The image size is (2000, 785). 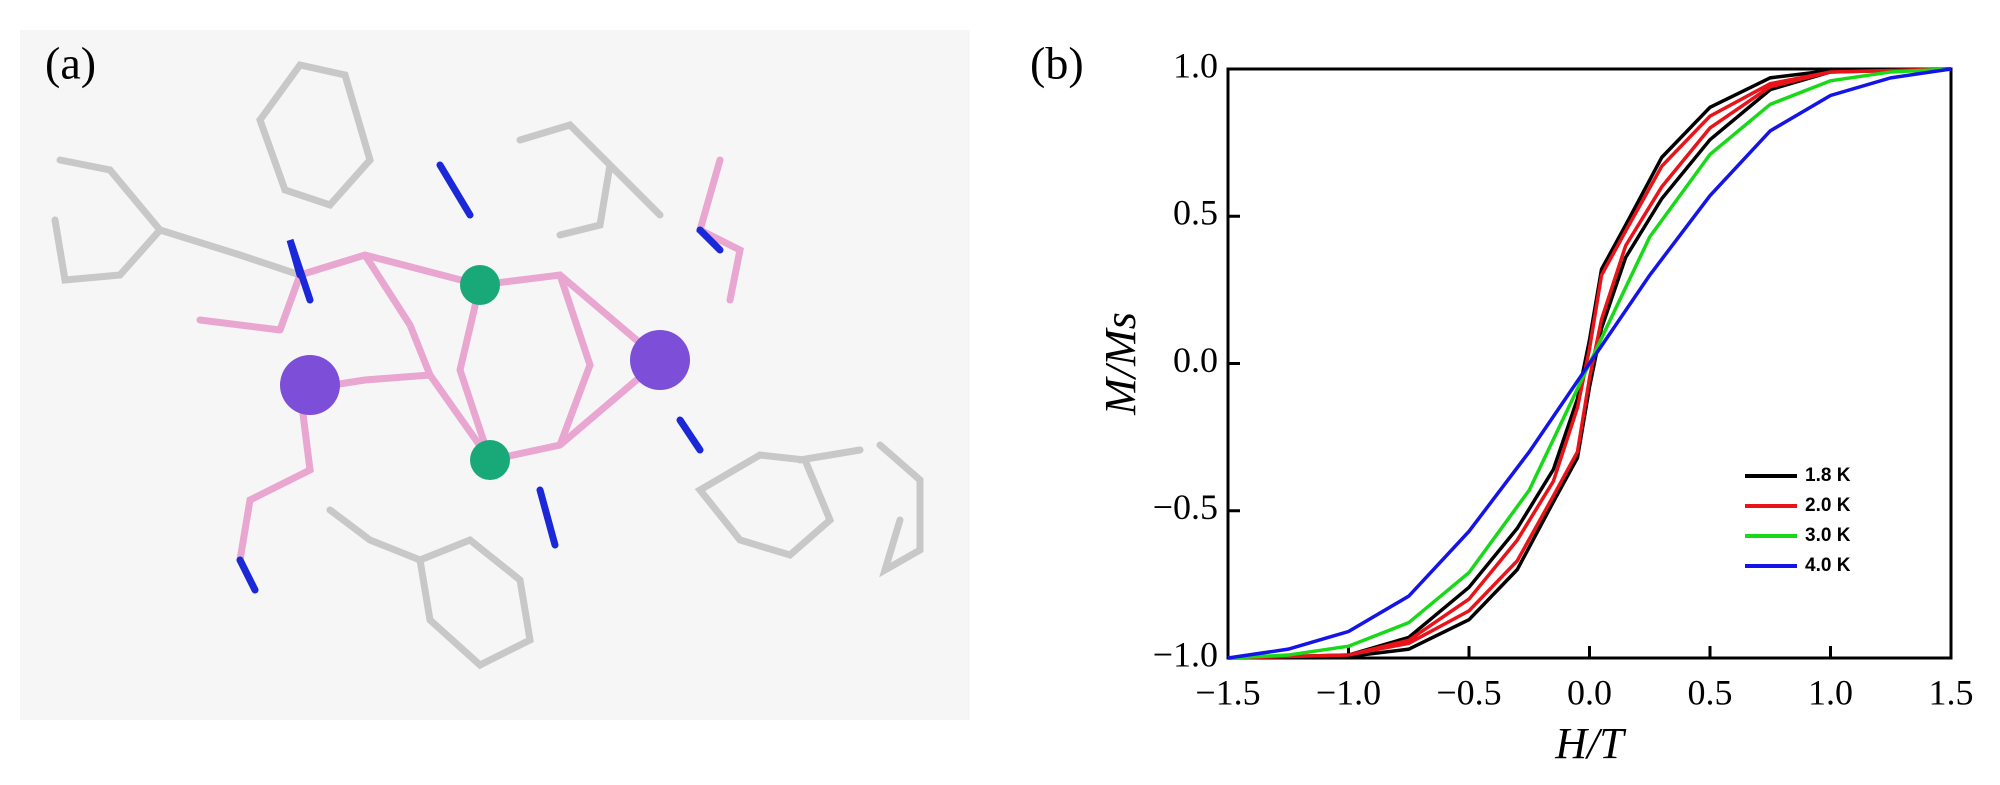 I want to click on legend-label: 4.0 K, so click(x=1828, y=565).